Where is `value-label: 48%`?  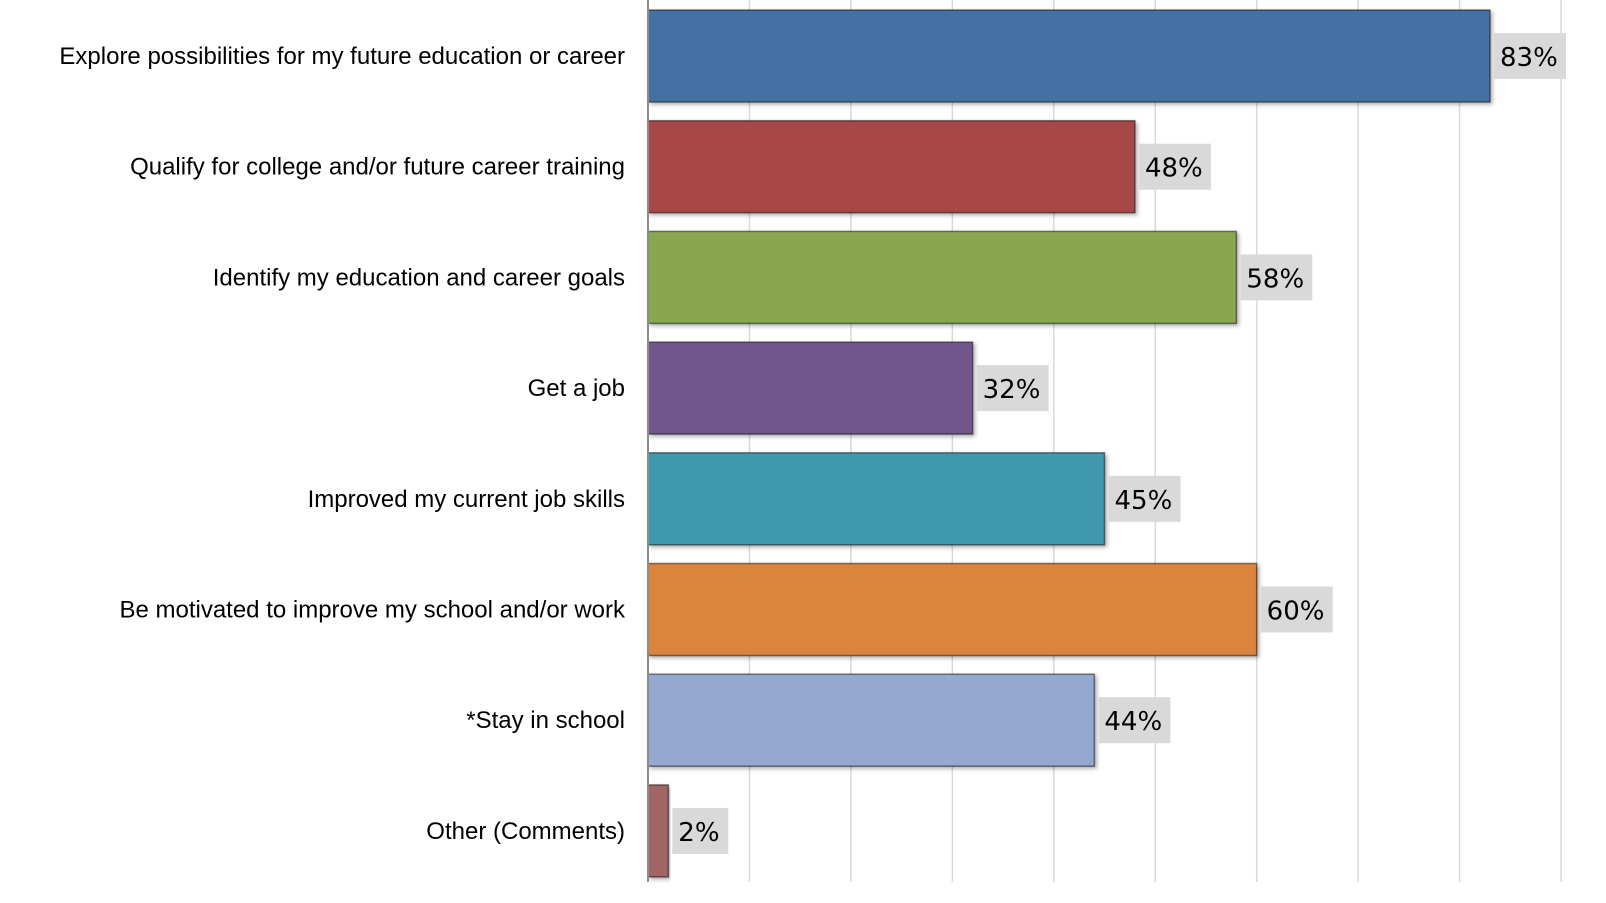
value-label: 48% is located at coordinates (1174, 169).